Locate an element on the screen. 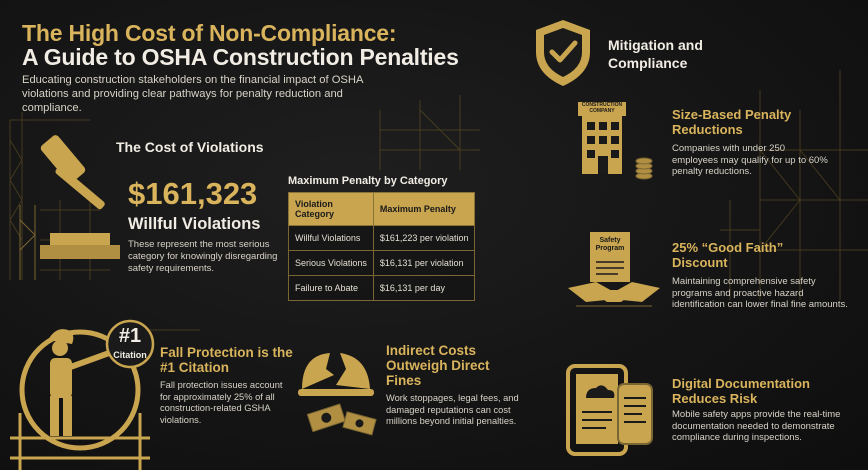 This screenshot has height=470, width=868. citation-badge-icon is located at coordinates (130, 344).